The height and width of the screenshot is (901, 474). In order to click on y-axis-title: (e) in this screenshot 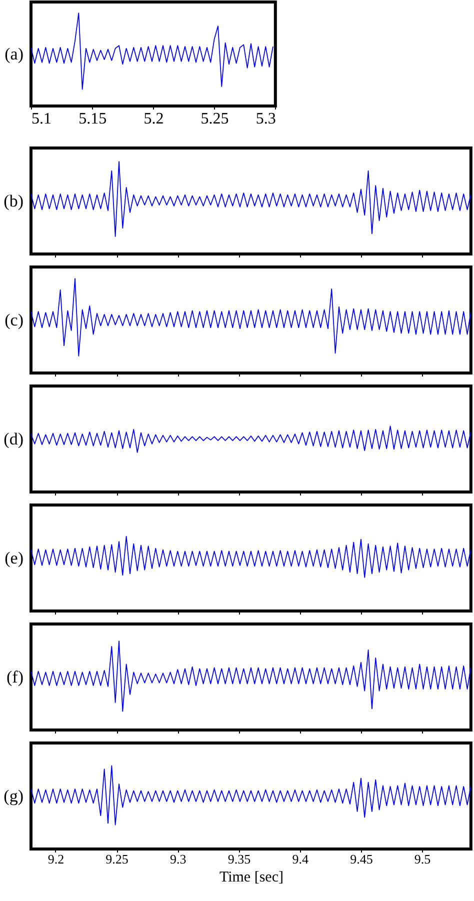, I will do `click(14, 558)`.